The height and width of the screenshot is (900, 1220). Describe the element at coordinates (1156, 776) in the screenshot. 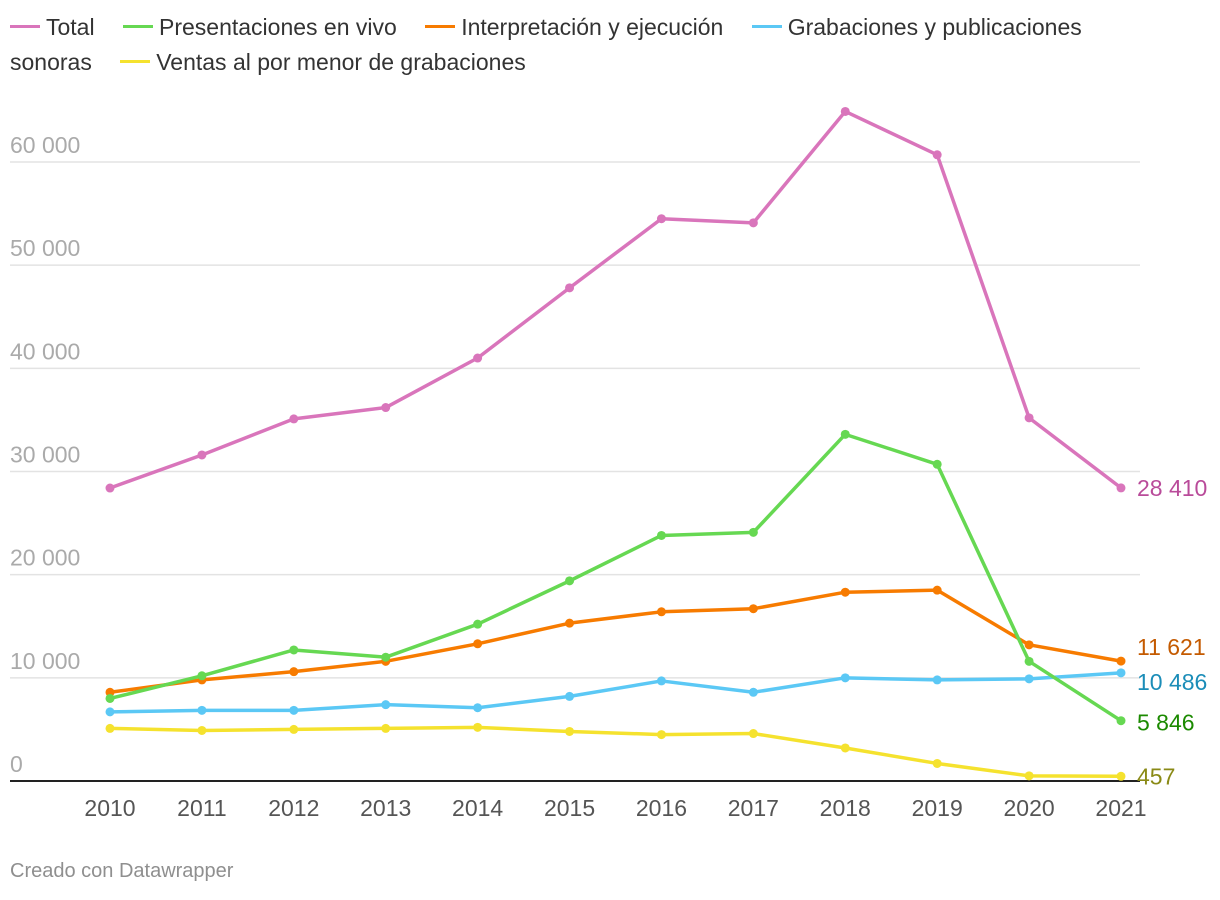

I see `end-value-label: 457` at that location.